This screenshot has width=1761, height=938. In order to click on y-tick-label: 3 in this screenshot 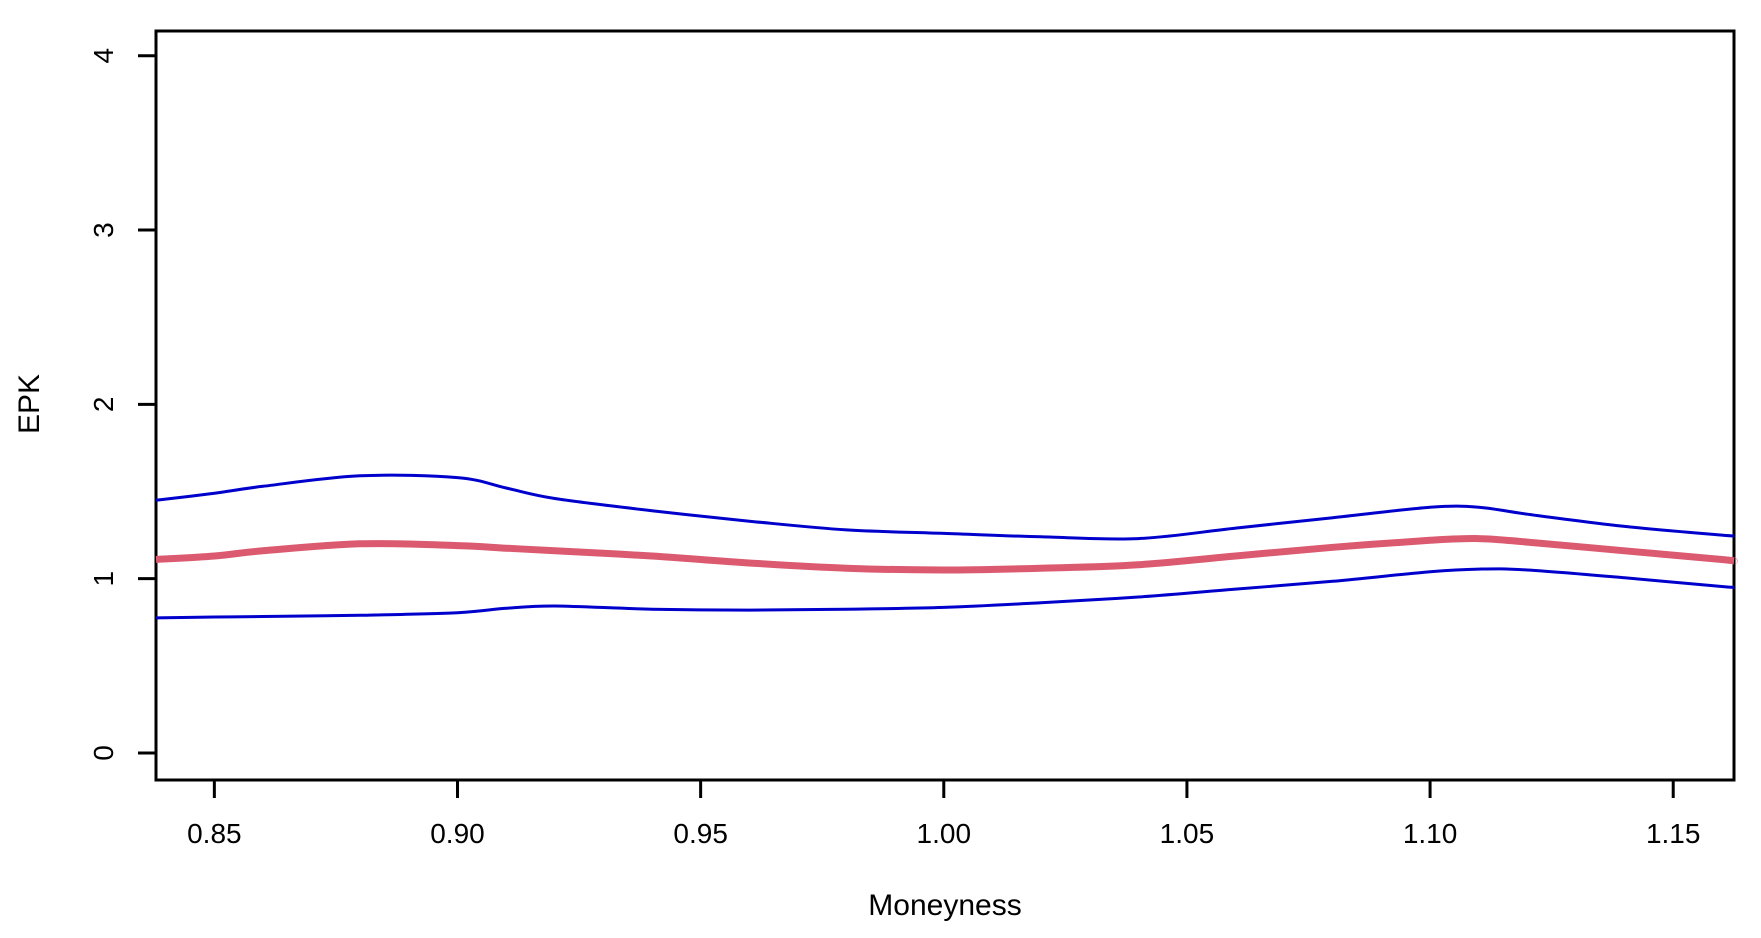, I will do `click(103, 230)`.